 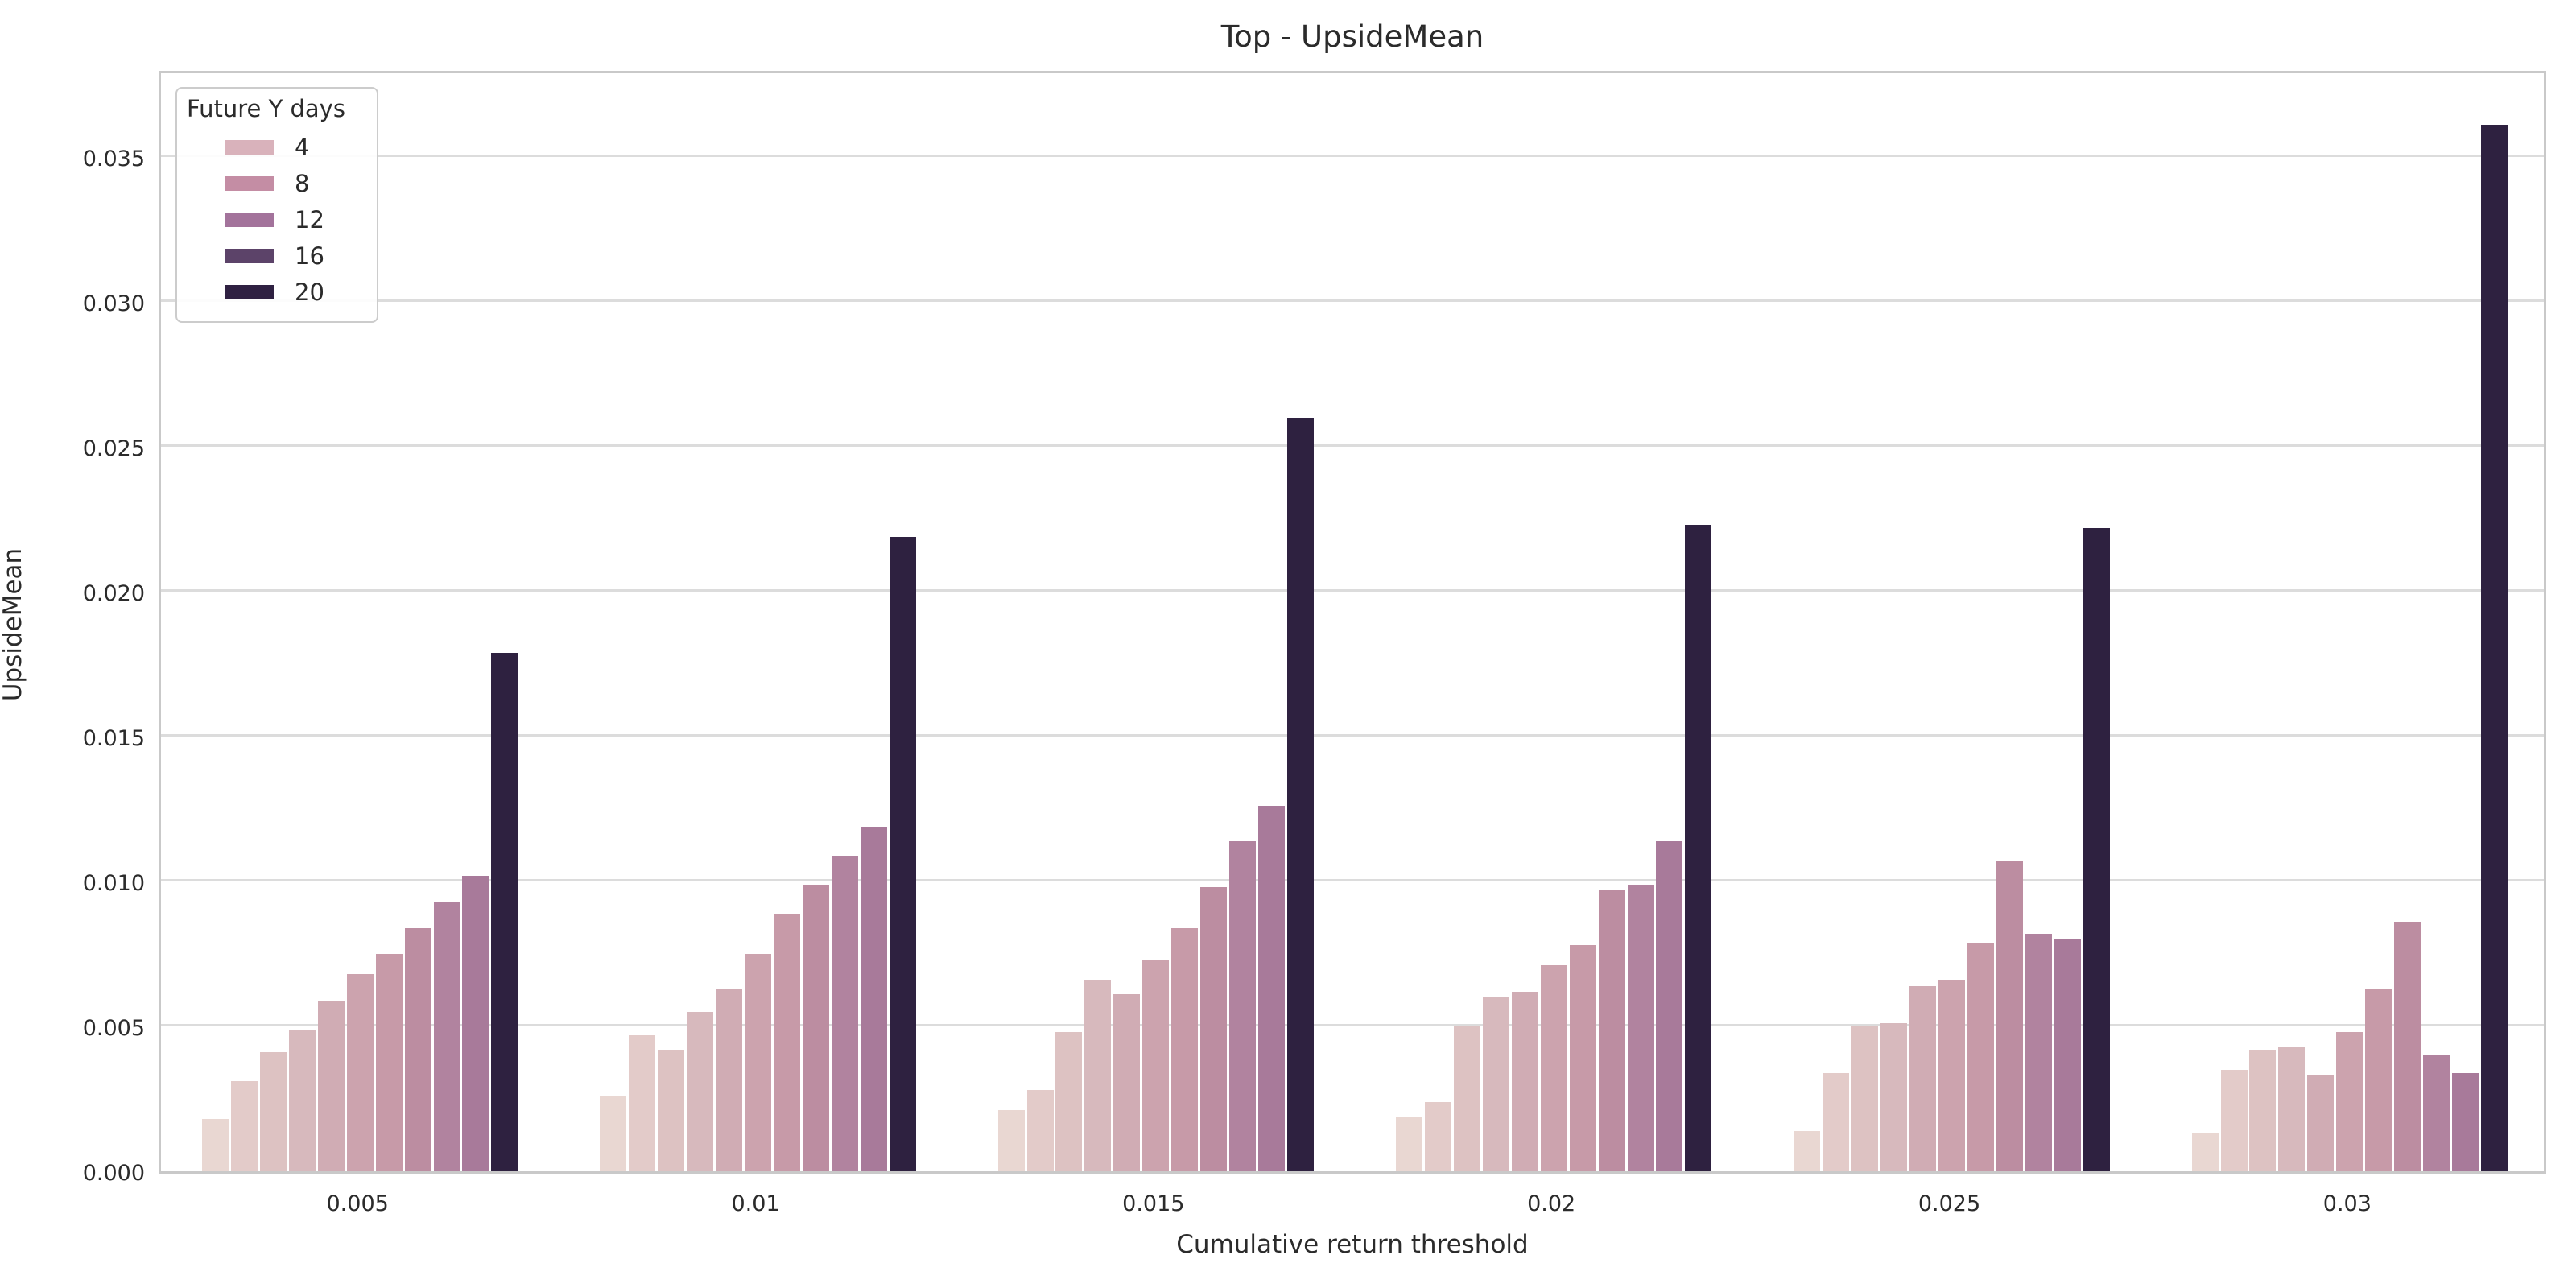 What do you see at coordinates (13, 624) in the screenshot?
I see `y-axis-label: UpsideMean` at bounding box center [13, 624].